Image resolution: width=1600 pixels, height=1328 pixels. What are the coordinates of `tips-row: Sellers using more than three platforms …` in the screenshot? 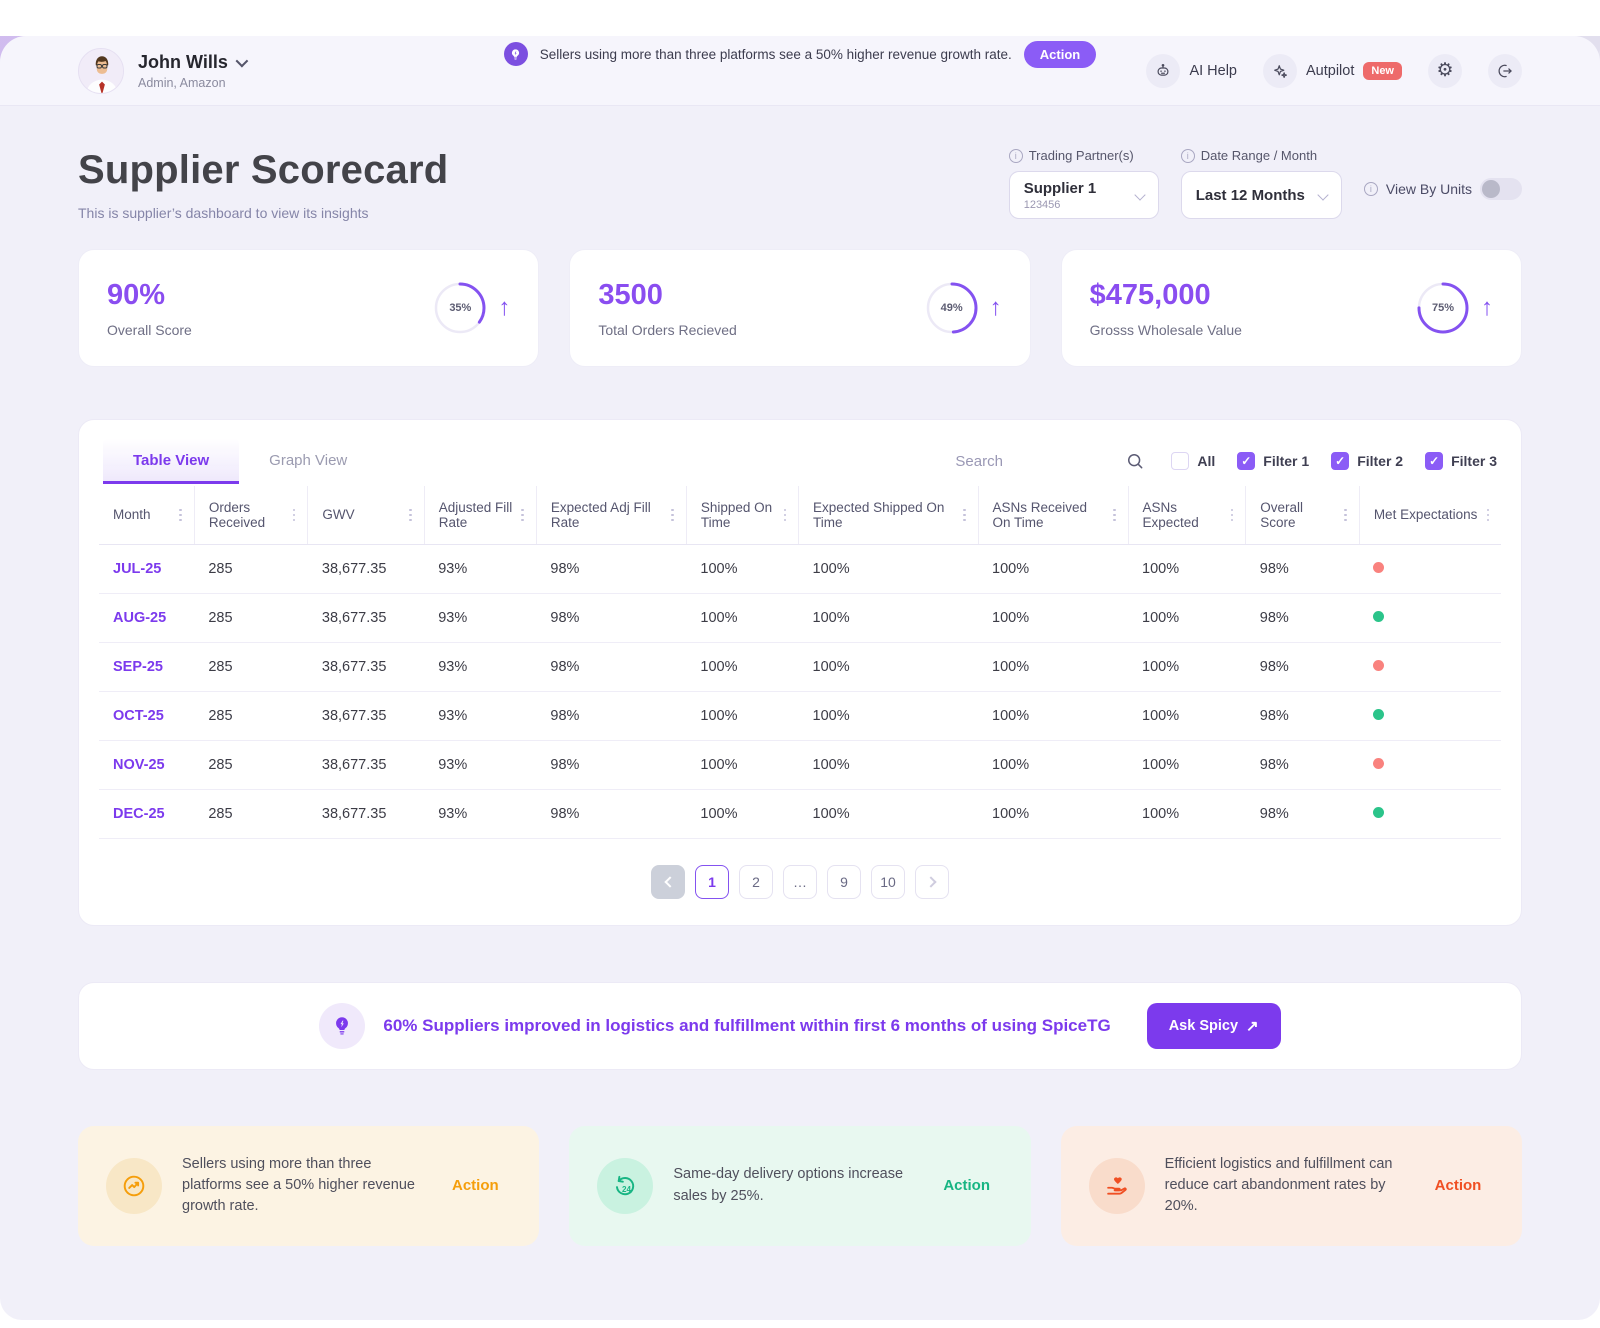 It's located at (800, 1185).